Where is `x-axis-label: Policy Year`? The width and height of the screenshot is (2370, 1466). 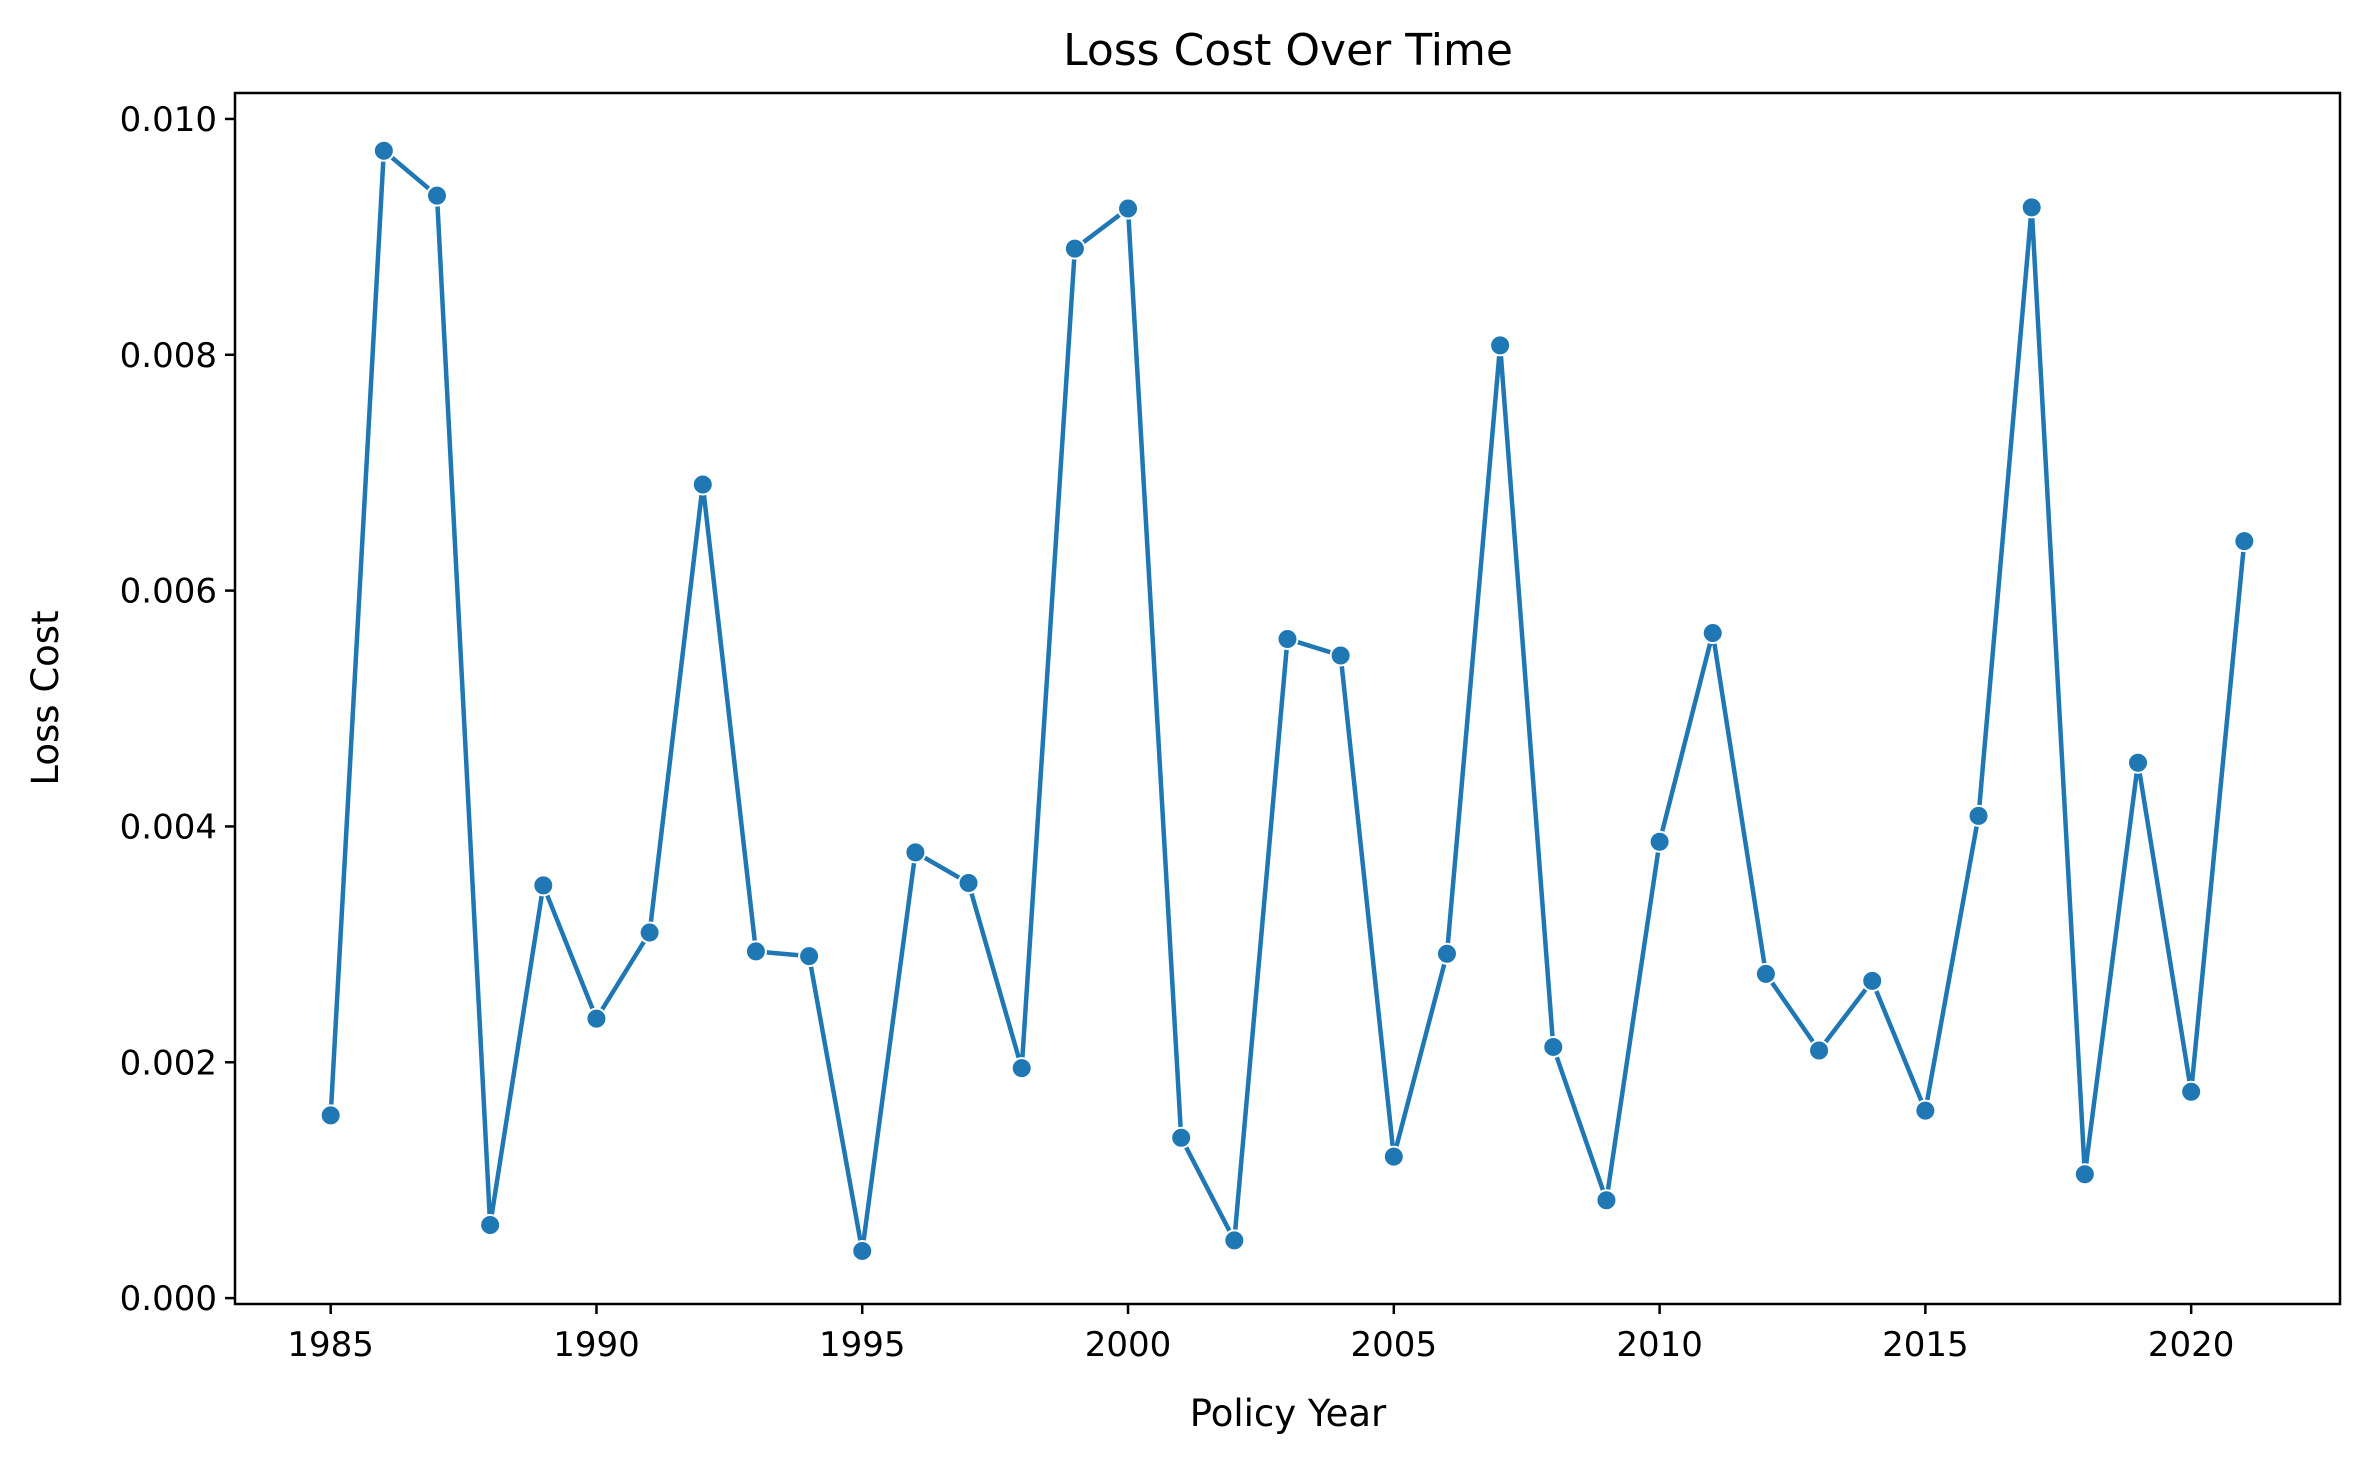 x-axis-label: Policy Year is located at coordinates (1288, 1413).